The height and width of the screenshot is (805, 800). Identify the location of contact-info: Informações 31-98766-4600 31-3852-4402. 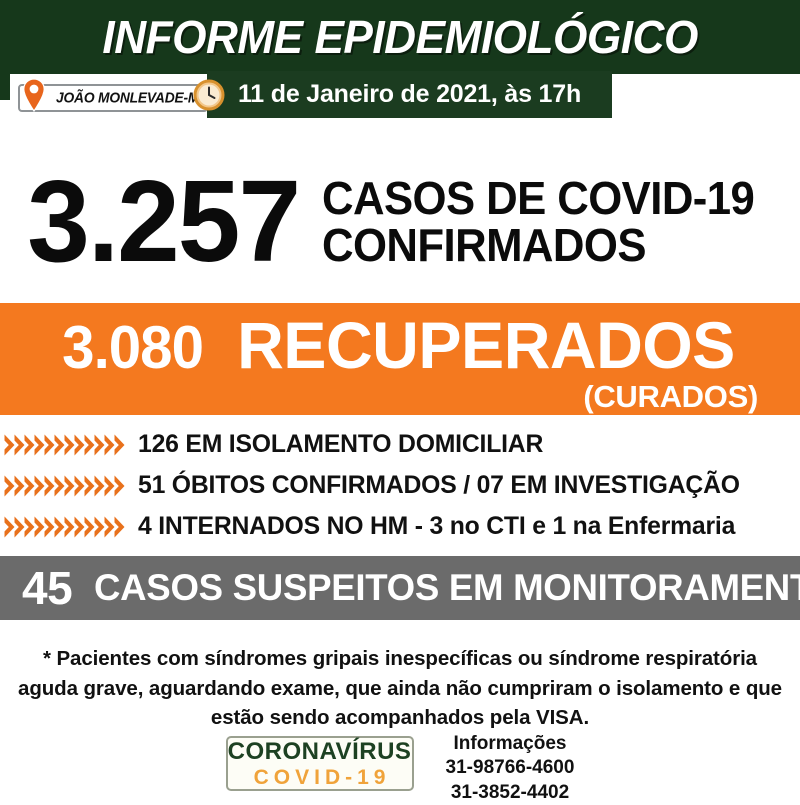
(510, 767).